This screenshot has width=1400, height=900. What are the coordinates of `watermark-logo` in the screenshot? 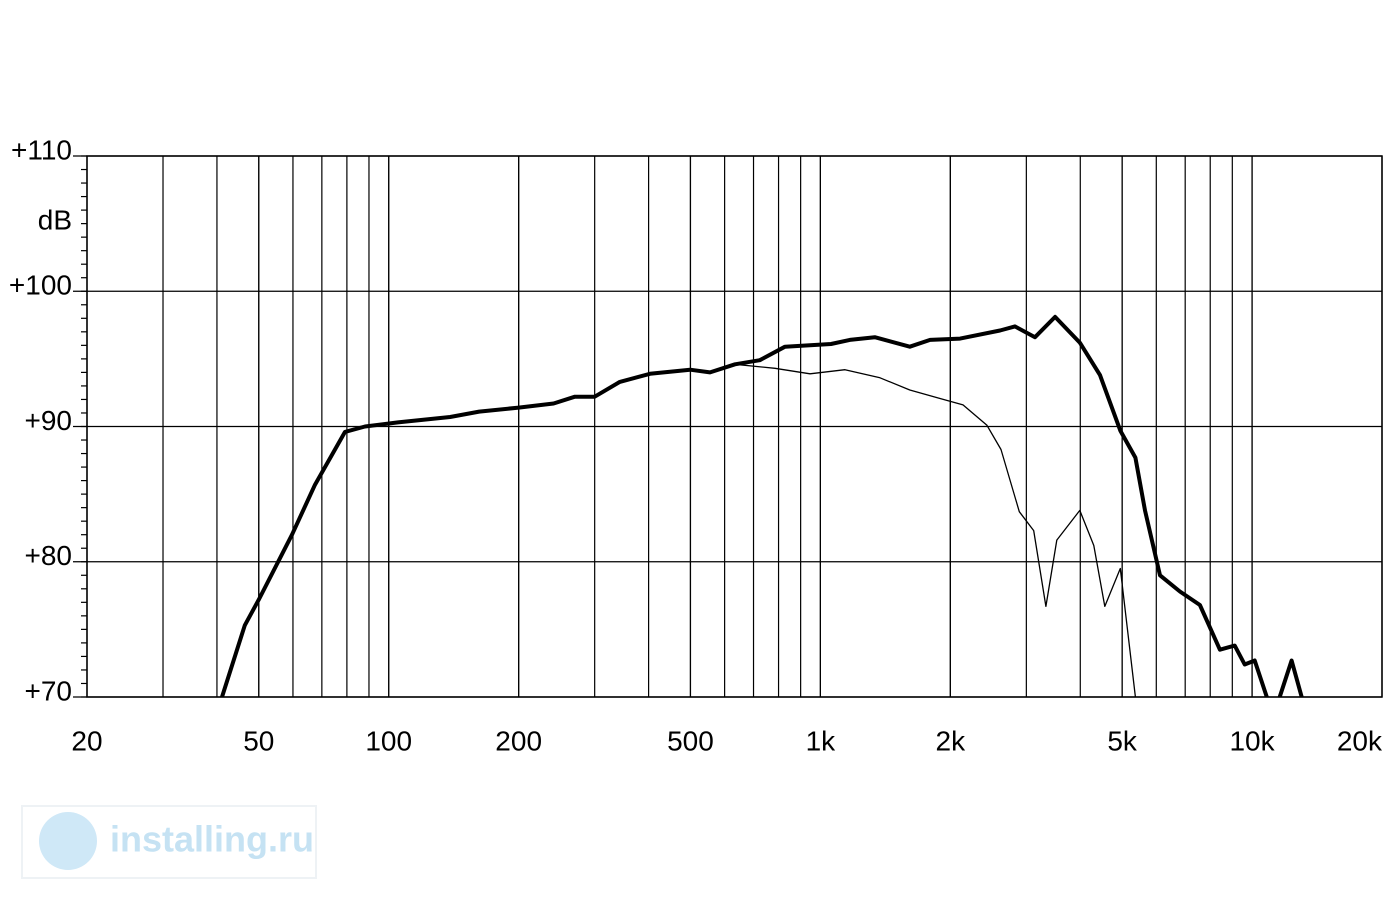 It's located at (68, 841).